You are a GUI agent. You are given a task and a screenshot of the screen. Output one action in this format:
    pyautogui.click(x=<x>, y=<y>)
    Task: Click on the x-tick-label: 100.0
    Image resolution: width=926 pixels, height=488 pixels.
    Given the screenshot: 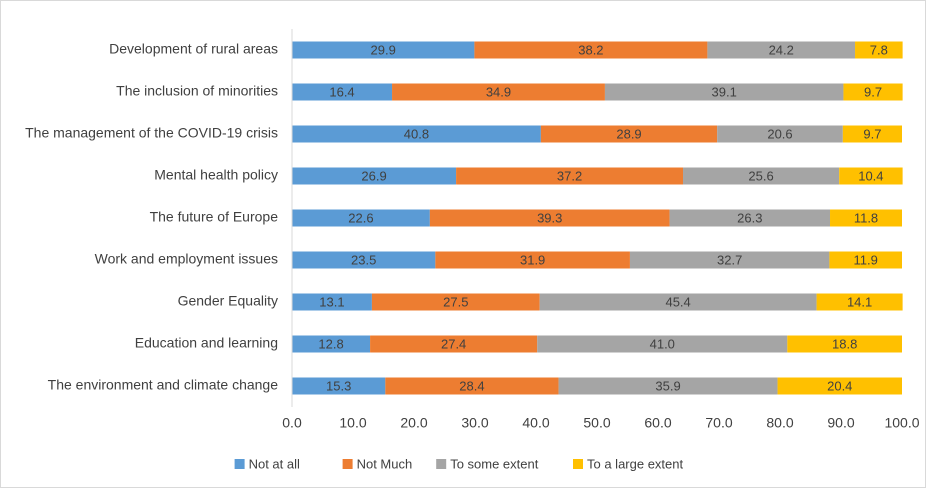 What is the action you would take?
    pyautogui.click(x=901, y=423)
    